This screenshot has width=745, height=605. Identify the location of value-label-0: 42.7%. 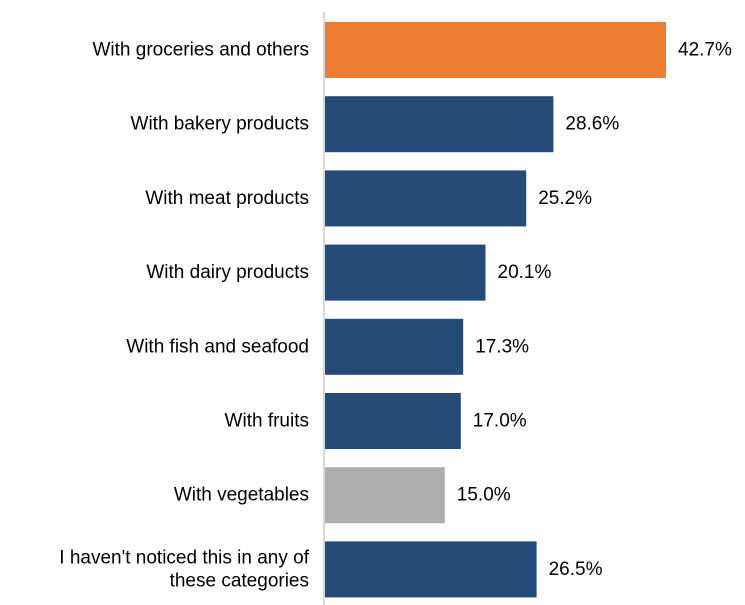
(705, 50).